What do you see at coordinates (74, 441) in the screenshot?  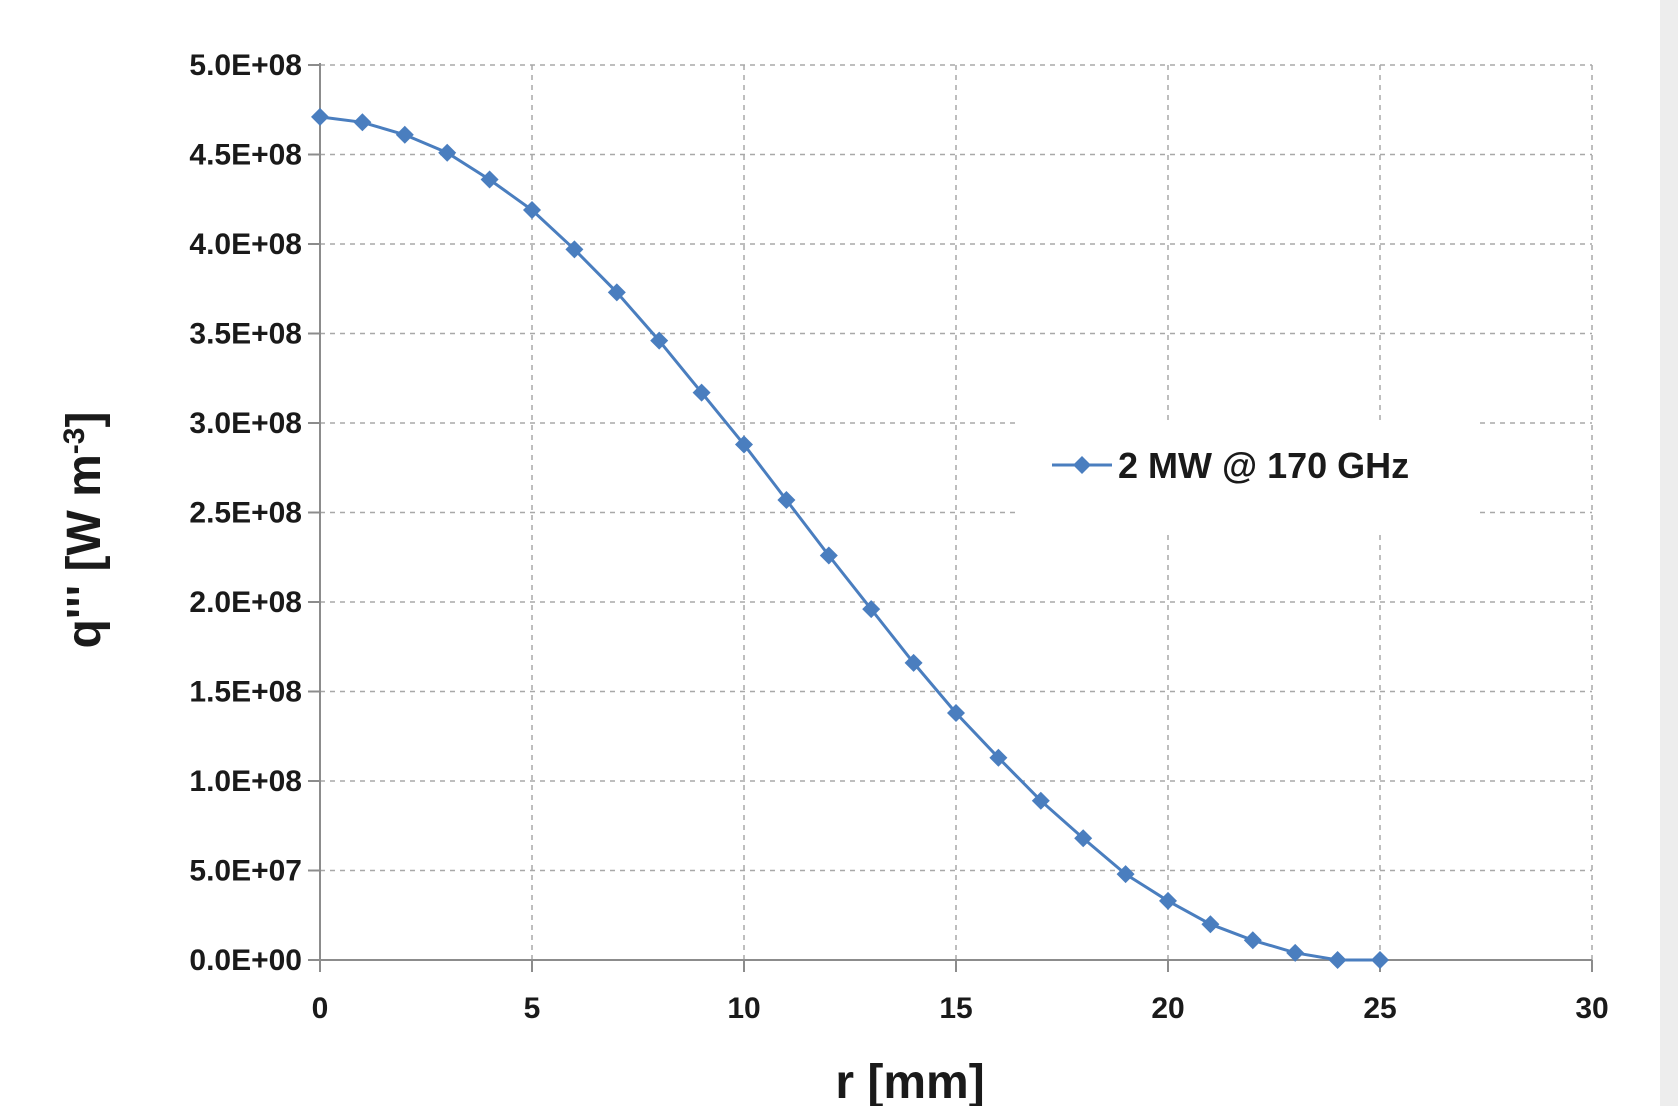 I see `y-axis-title-superscript: -3` at bounding box center [74, 441].